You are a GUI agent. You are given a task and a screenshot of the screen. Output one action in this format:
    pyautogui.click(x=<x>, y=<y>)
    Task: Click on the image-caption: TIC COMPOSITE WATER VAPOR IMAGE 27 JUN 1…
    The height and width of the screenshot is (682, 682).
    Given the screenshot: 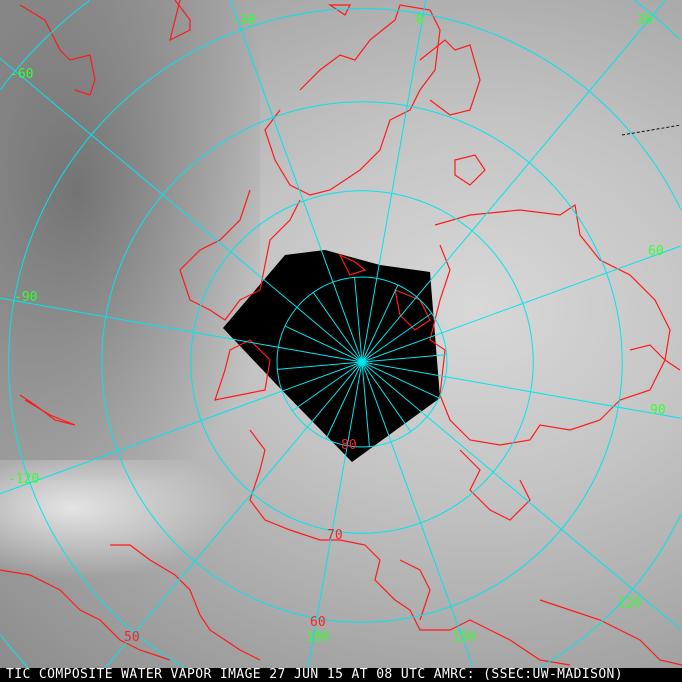 What is the action you would take?
    pyautogui.click(x=341, y=675)
    